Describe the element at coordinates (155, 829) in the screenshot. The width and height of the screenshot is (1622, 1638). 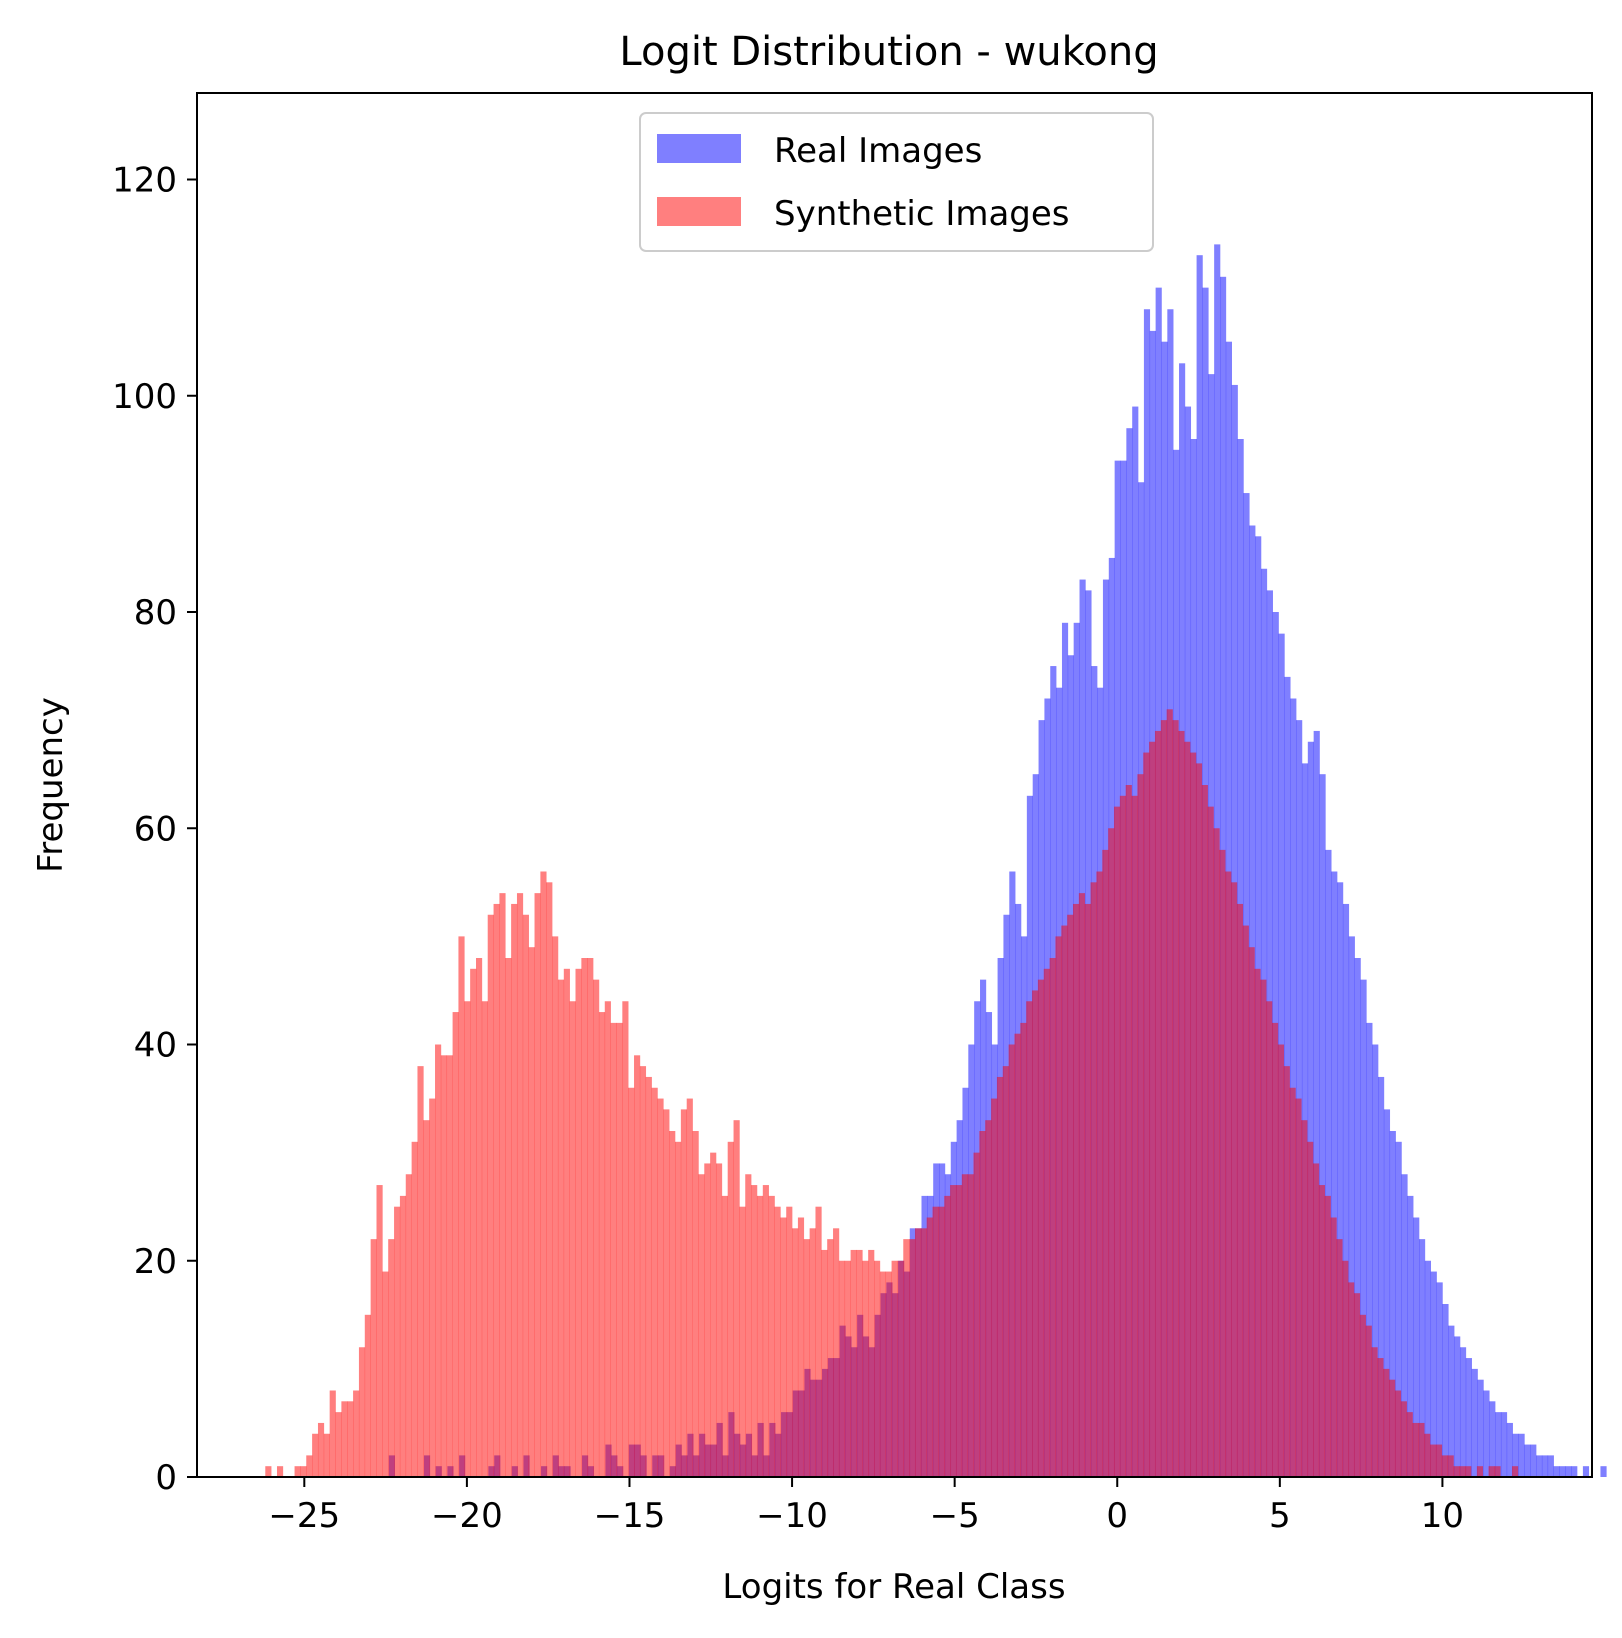
I see `y-tick-label: 60` at that location.